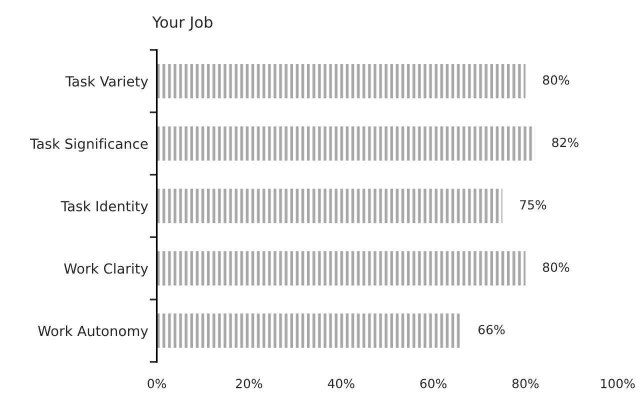 Image resolution: width=640 pixels, height=416 pixels. What do you see at coordinates (89, 145) in the screenshot?
I see `y-tick-label: Task Significance` at bounding box center [89, 145].